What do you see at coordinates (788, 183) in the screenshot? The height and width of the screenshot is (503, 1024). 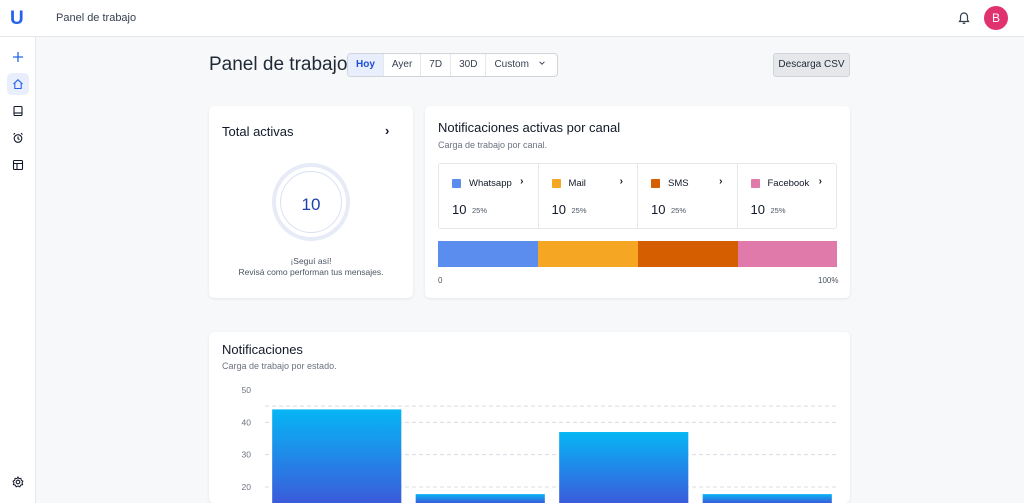 I see `channel-name: Facebook` at bounding box center [788, 183].